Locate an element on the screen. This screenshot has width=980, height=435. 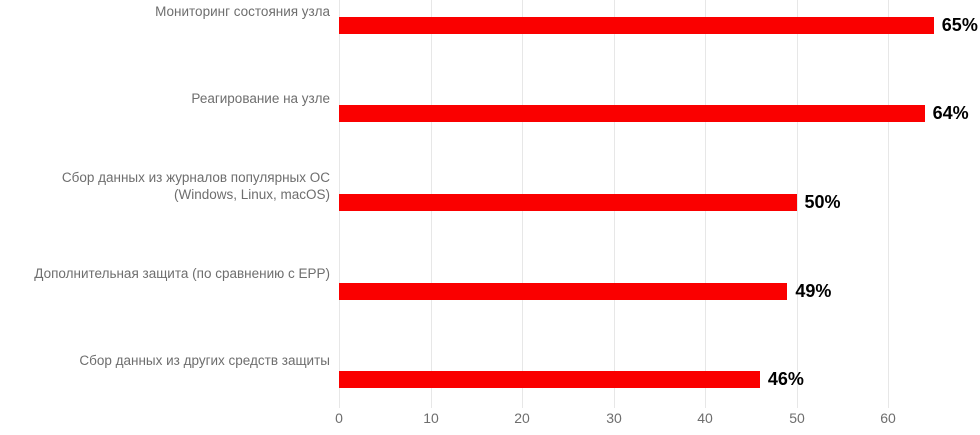
value-label: 49% is located at coordinates (813, 291).